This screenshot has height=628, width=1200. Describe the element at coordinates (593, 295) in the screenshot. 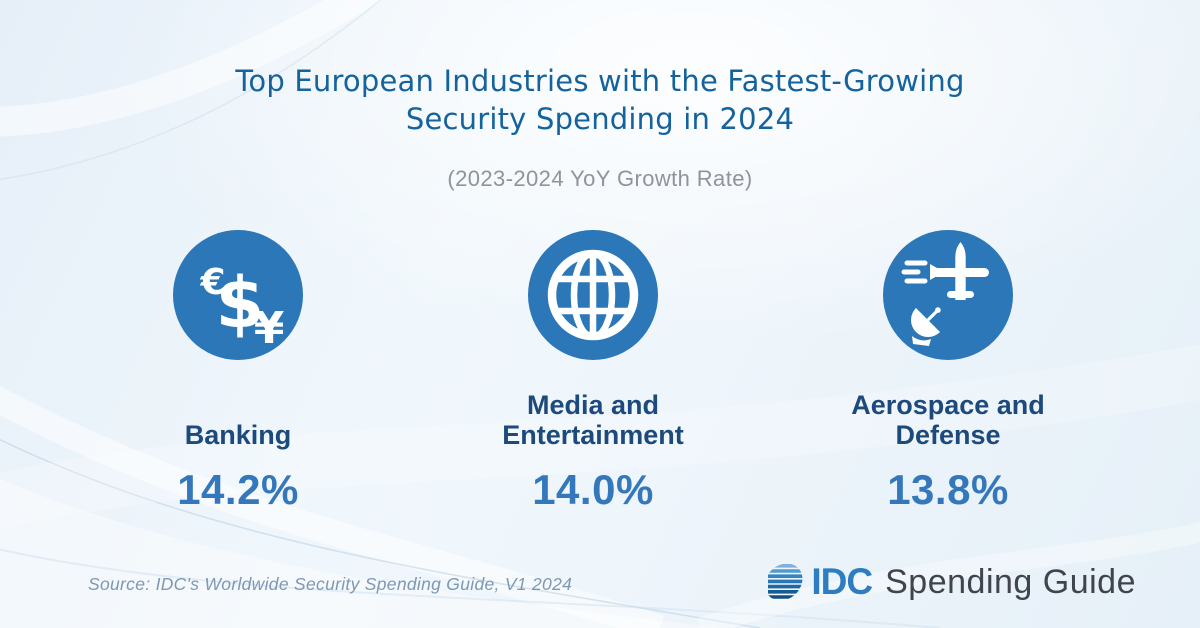

I see `globe-icon` at that location.